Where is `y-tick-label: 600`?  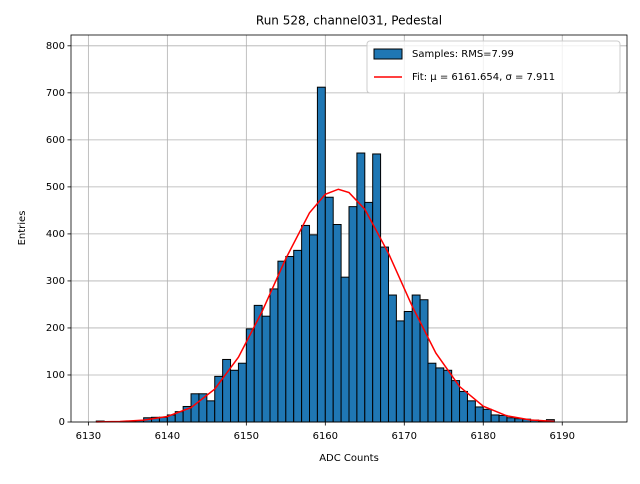 y-tick-label: 600 is located at coordinates (55, 140).